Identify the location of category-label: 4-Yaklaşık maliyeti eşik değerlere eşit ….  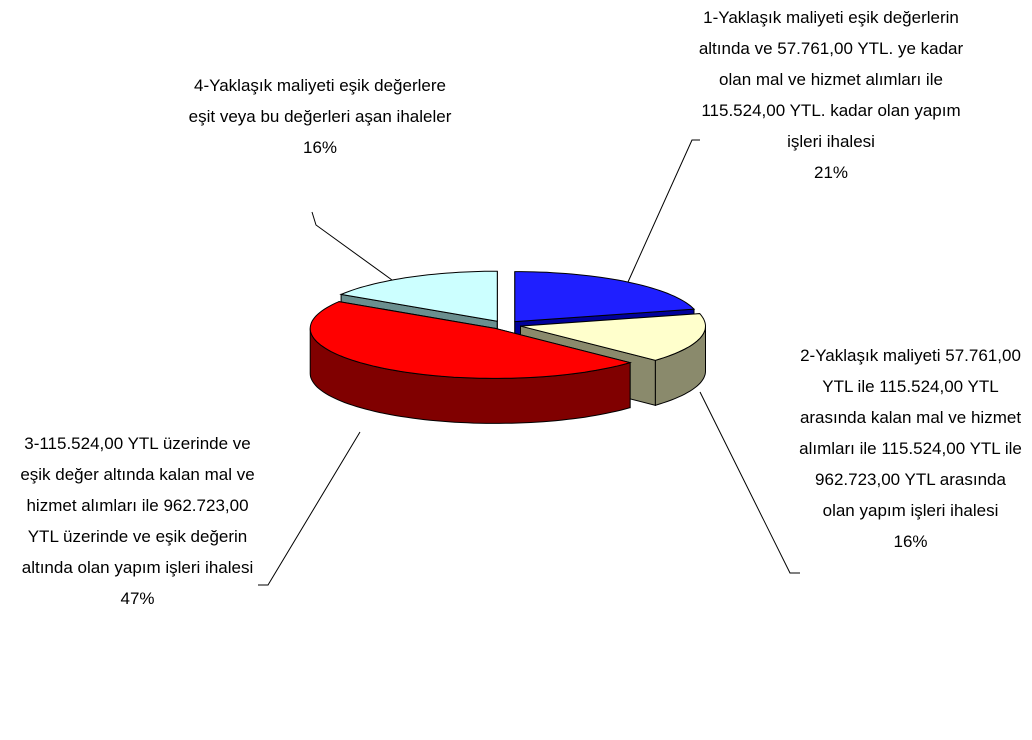
(320, 101).